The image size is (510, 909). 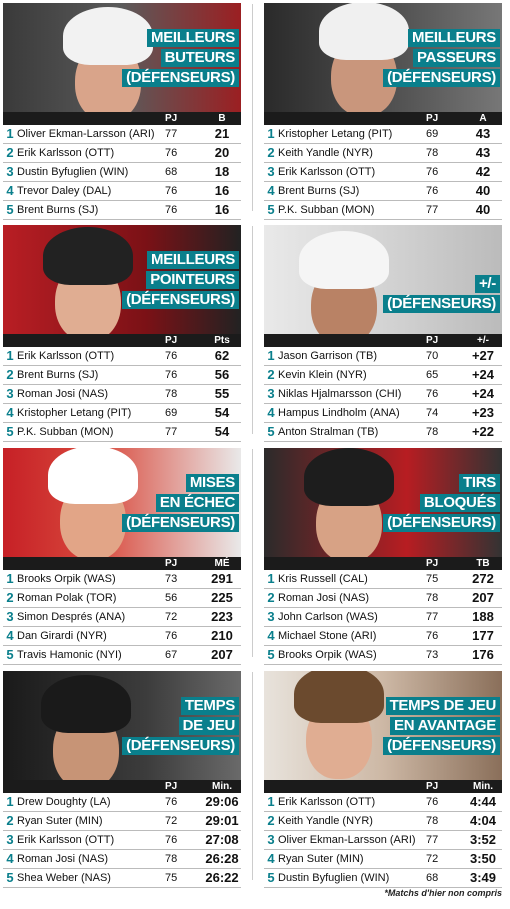 What do you see at coordinates (383, 579) in the screenshot?
I see `table-row: 1 Kris Russell (CAL) 75 272` at bounding box center [383, 579].